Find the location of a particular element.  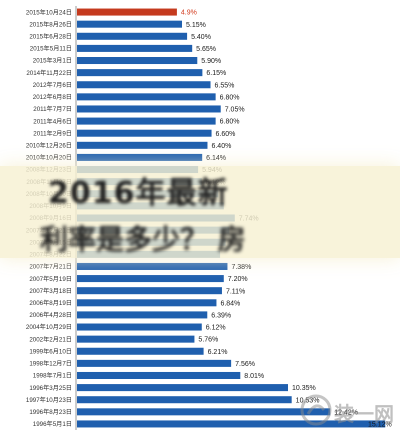

data-label: 5.90% is located at coordinates (211, 61).